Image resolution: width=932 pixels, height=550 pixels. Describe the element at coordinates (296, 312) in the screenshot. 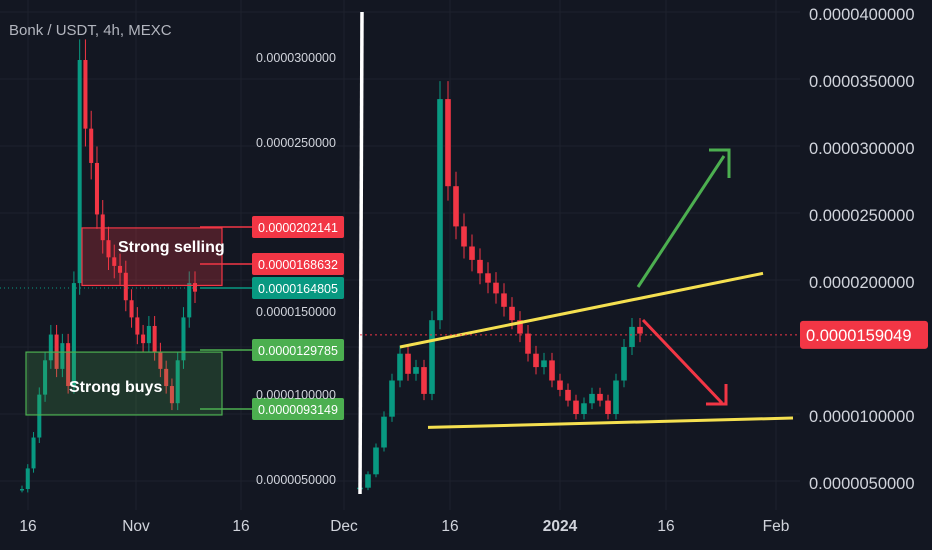

I see `left-y-tick-2: 0.0000150000` at that location.